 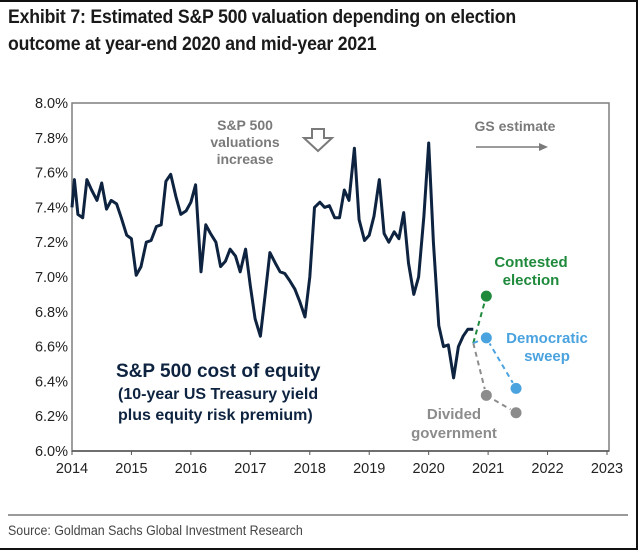 What do you see at coordinates (245, 125) in the screenshot?
I see `valuations-annotation-line: S&P 500` at bounding box center [245, 125].